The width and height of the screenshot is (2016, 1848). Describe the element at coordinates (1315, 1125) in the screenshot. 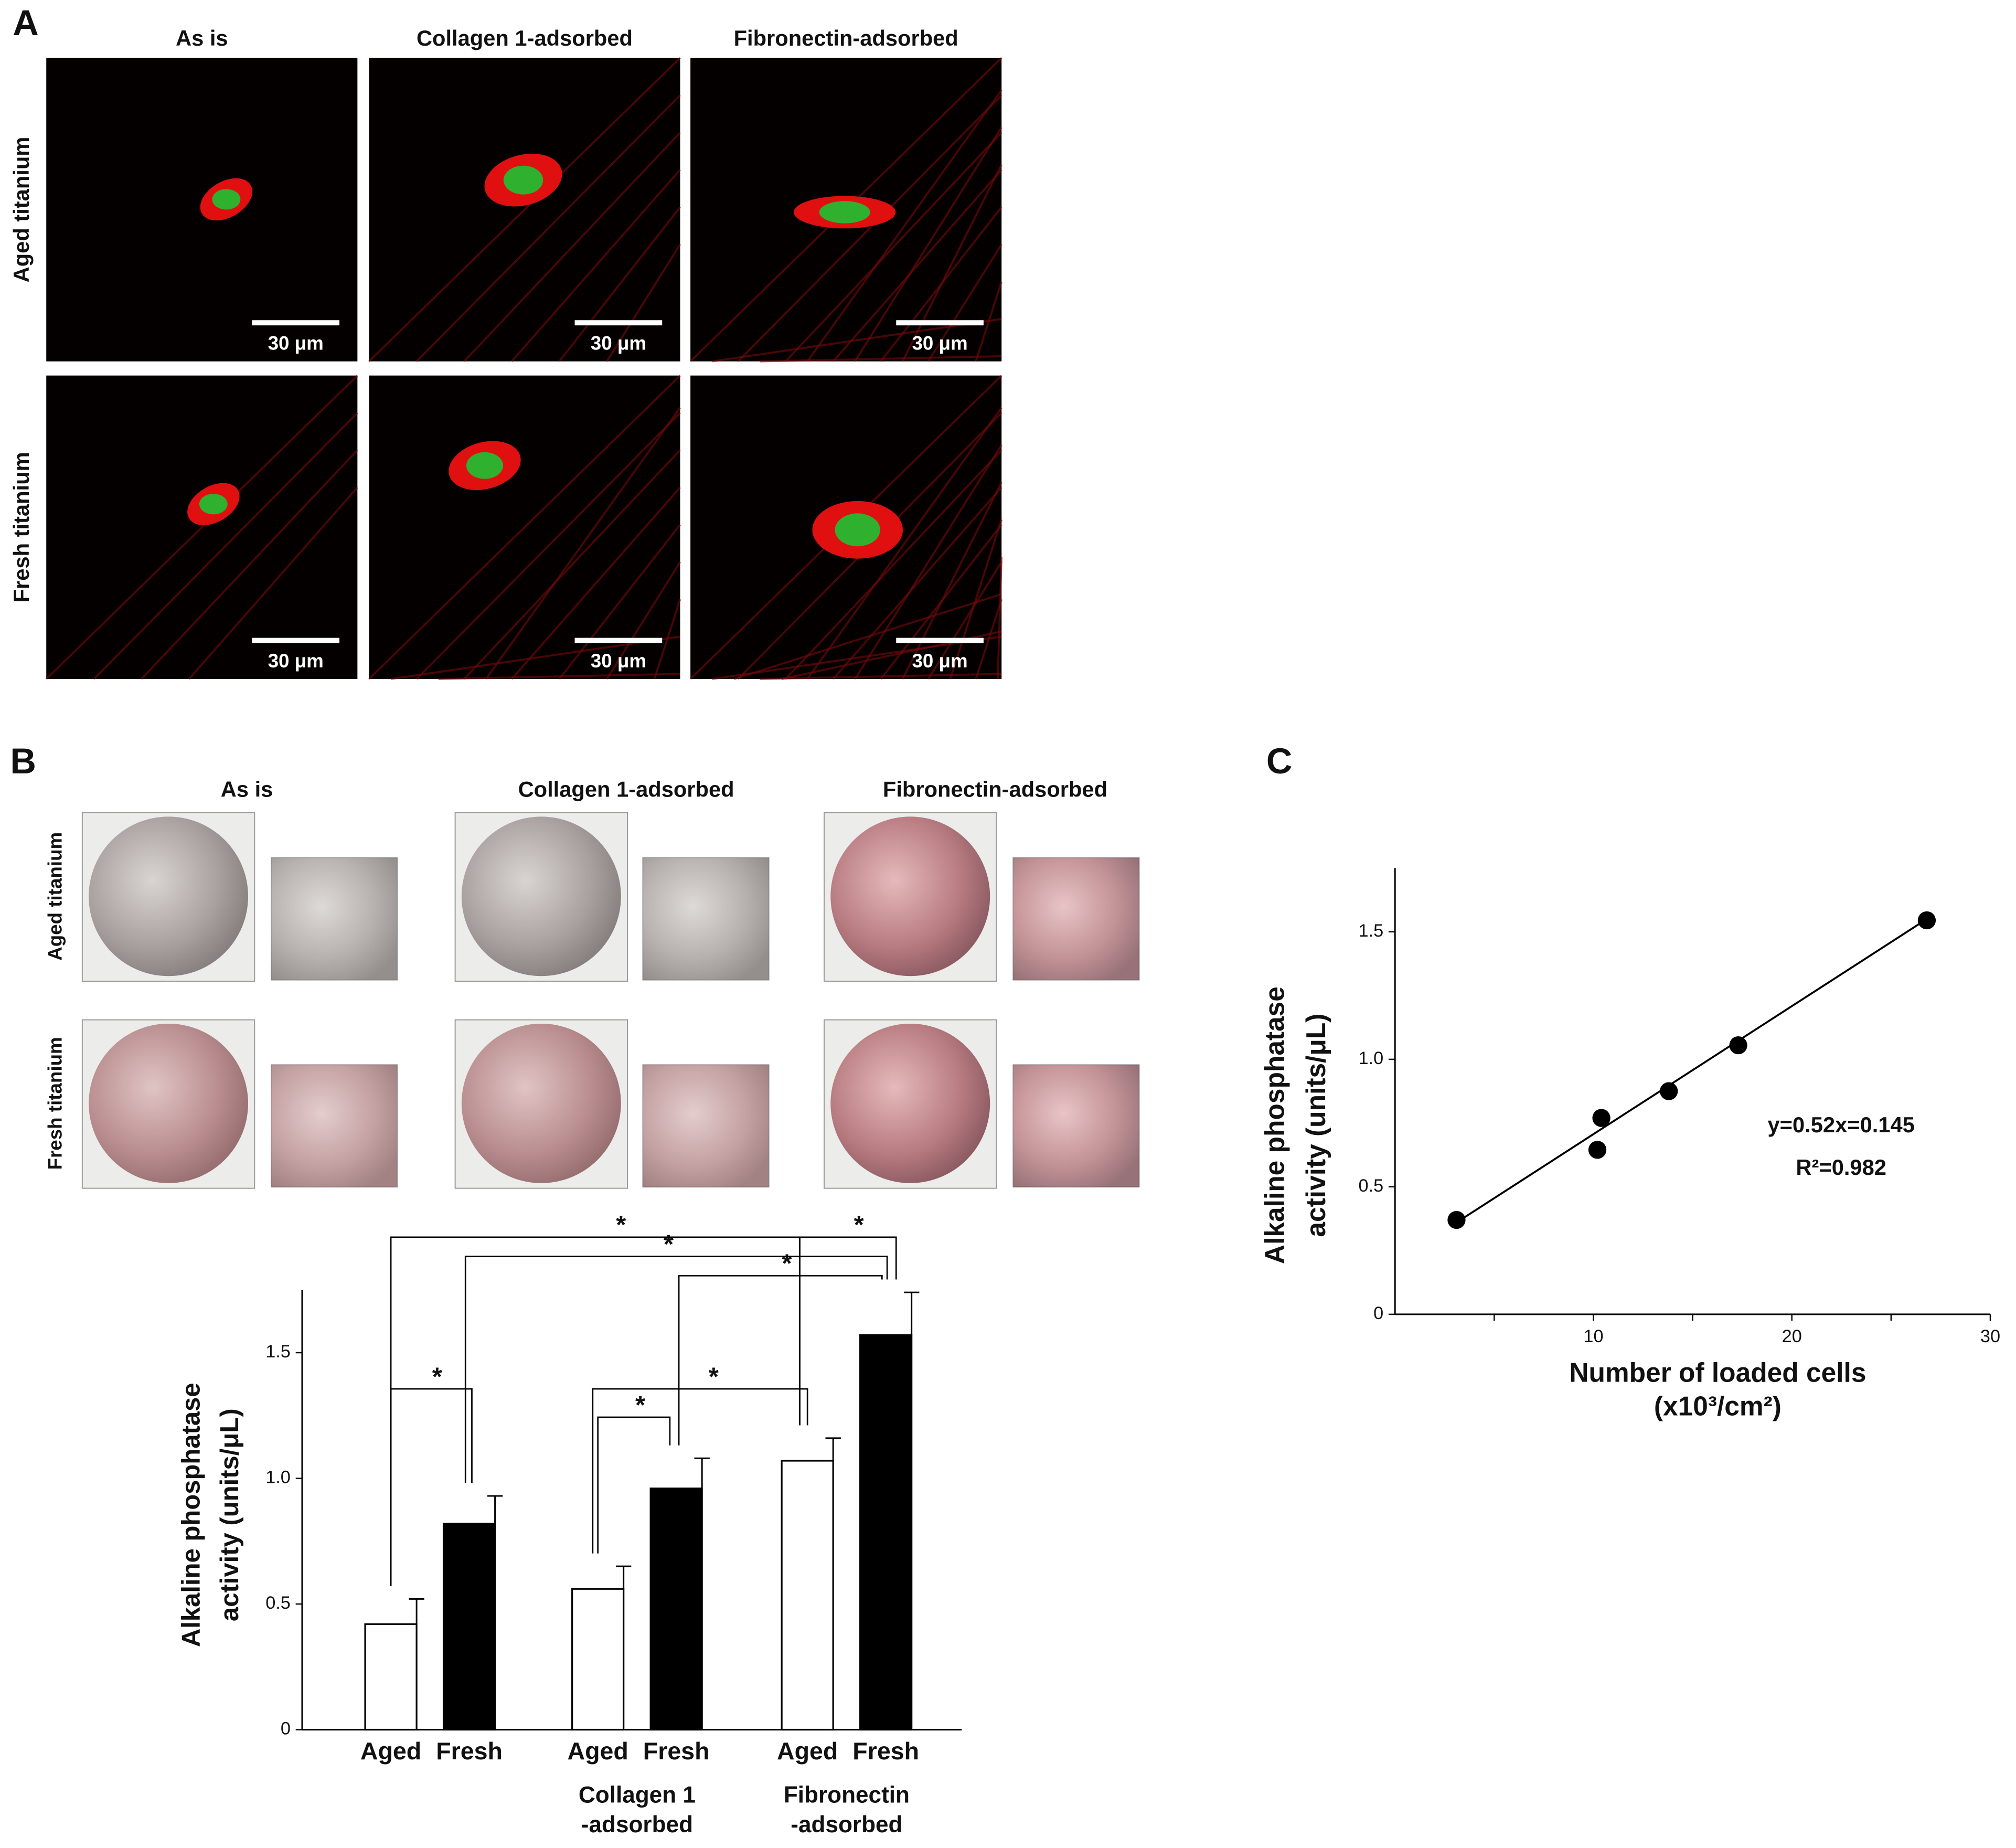

I see `y-axis-label: activity (units/μL)` at that location.